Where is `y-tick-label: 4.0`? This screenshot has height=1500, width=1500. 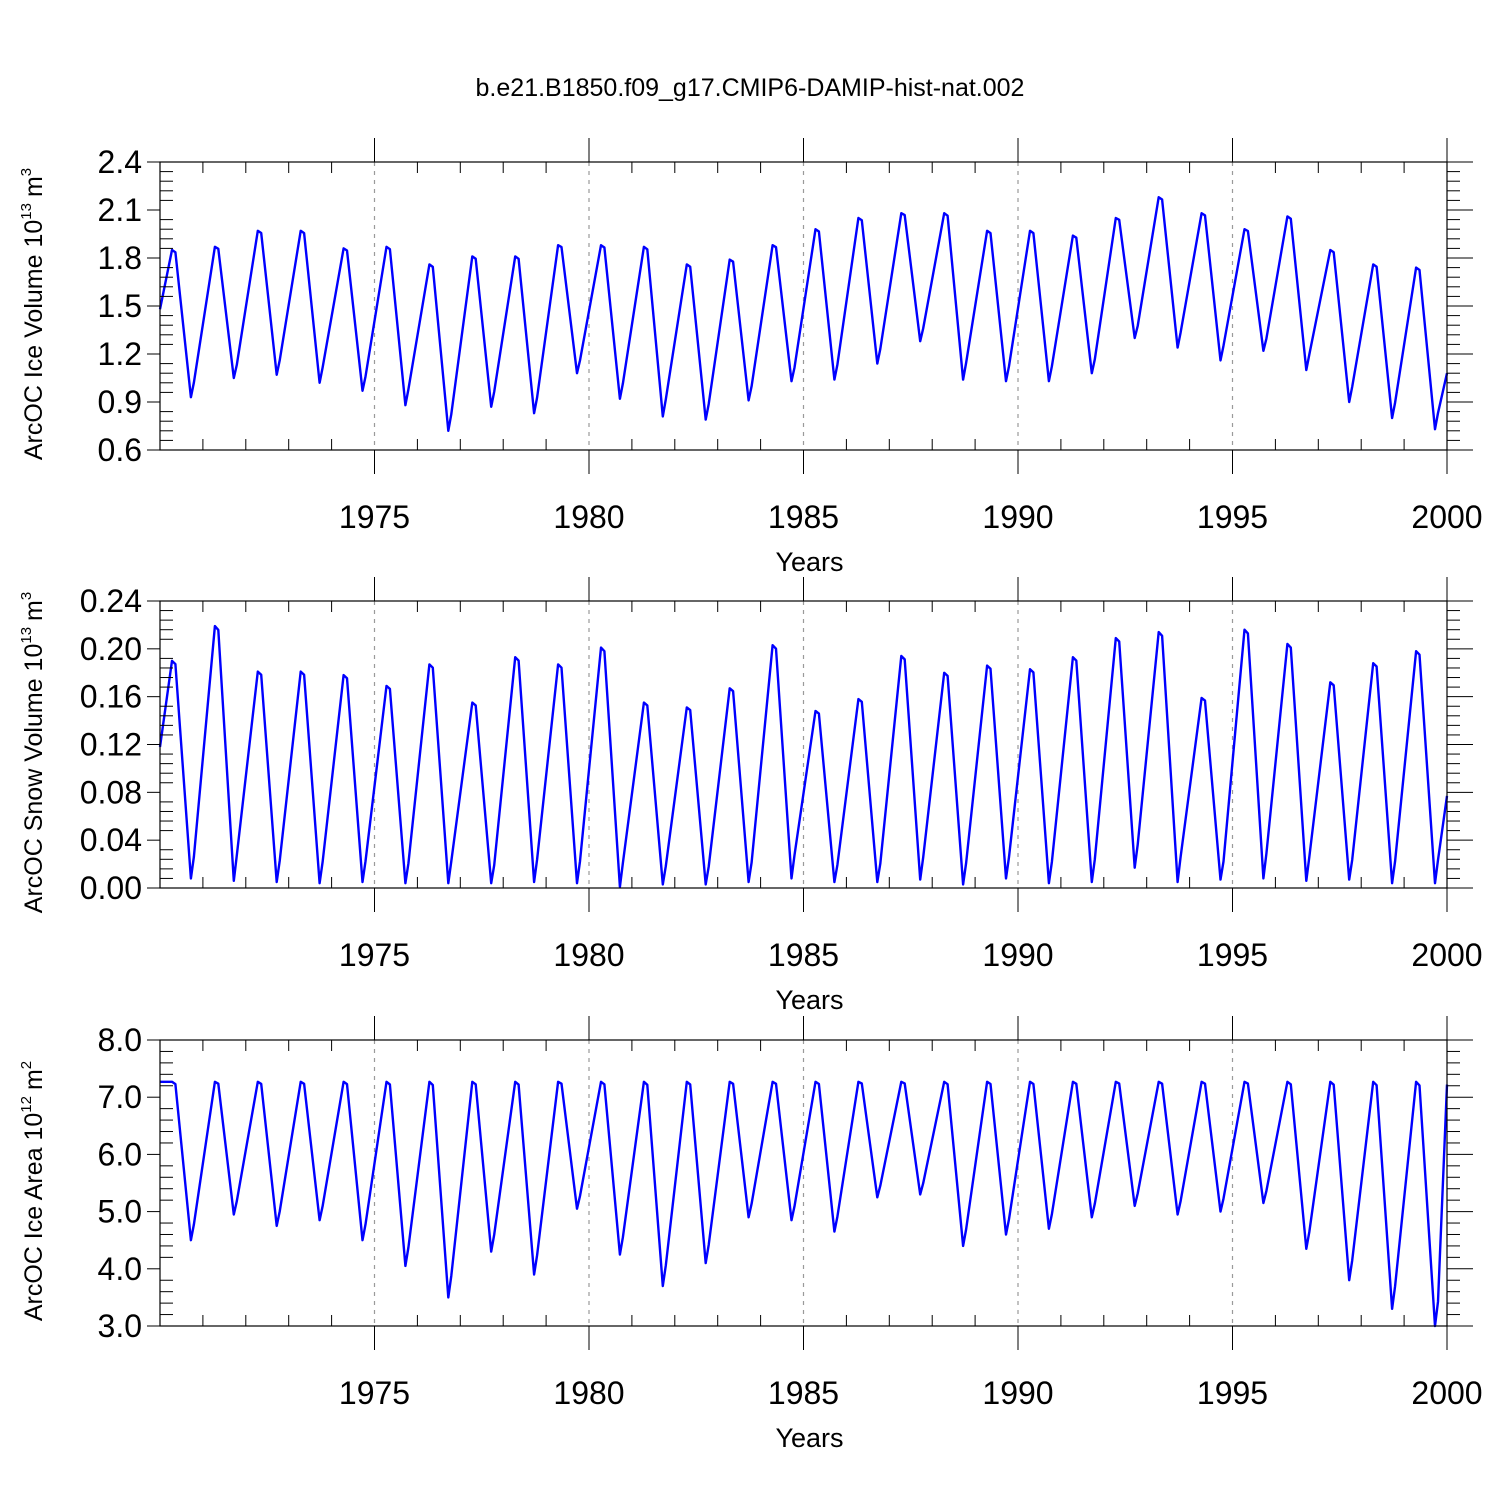 y-tick-label: 4.0 is located at coordinates (120, 1269).